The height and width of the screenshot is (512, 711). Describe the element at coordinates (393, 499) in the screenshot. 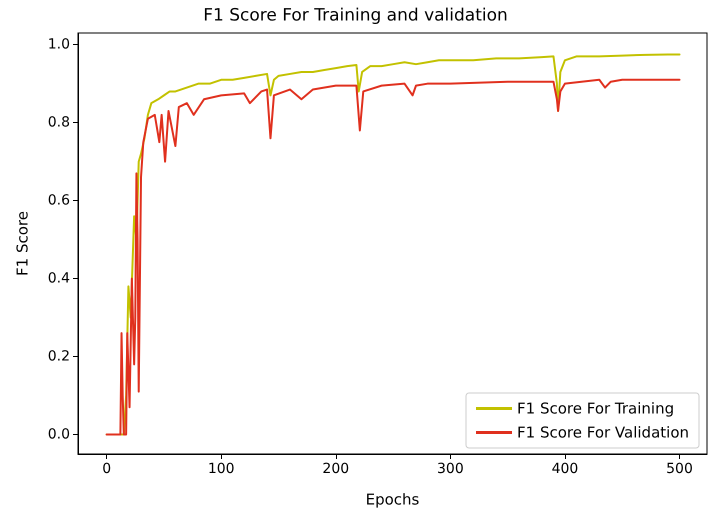

I see `x-axis-title: Epochs` at that location.